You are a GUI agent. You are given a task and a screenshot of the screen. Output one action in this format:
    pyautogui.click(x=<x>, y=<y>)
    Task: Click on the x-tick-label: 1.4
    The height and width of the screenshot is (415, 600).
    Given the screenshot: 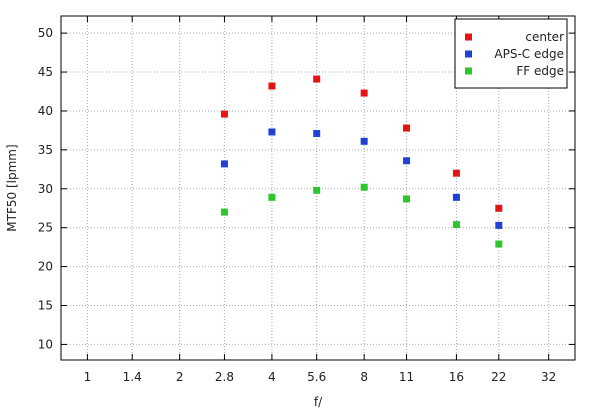 What is the action you would take?
    pyautogui.click(x=132, y=377)
    